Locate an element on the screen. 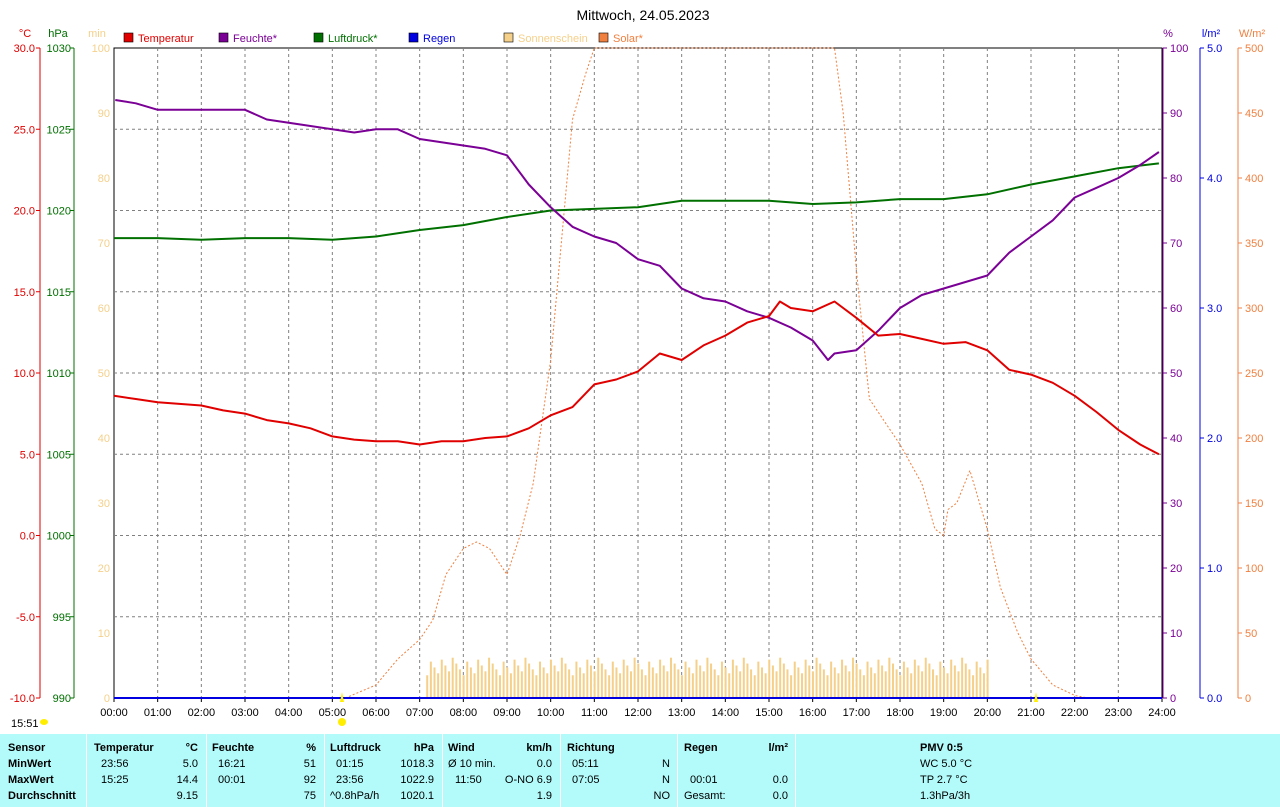 The width and height of the screenshot is (1280, 807). stats-header-rain-unit: l/m² is located at coordinates (778, 748).